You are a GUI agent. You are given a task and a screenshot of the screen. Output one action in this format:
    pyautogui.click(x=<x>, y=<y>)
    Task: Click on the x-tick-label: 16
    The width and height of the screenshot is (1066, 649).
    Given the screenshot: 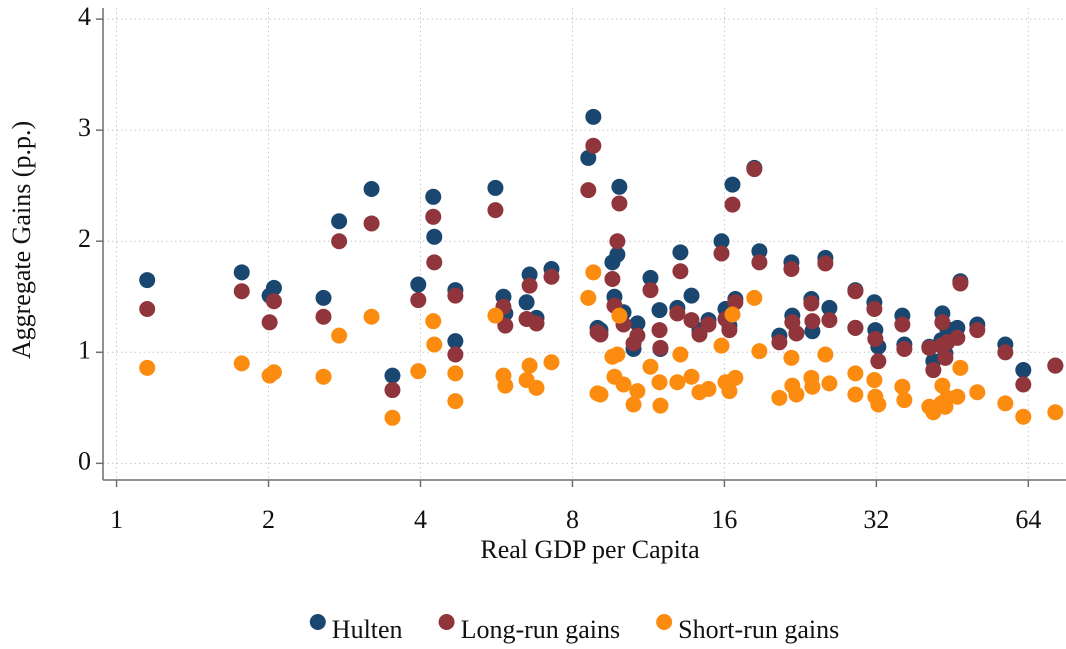 What is the action you would take?
    pyautogui.click(x=724, y=519)
    